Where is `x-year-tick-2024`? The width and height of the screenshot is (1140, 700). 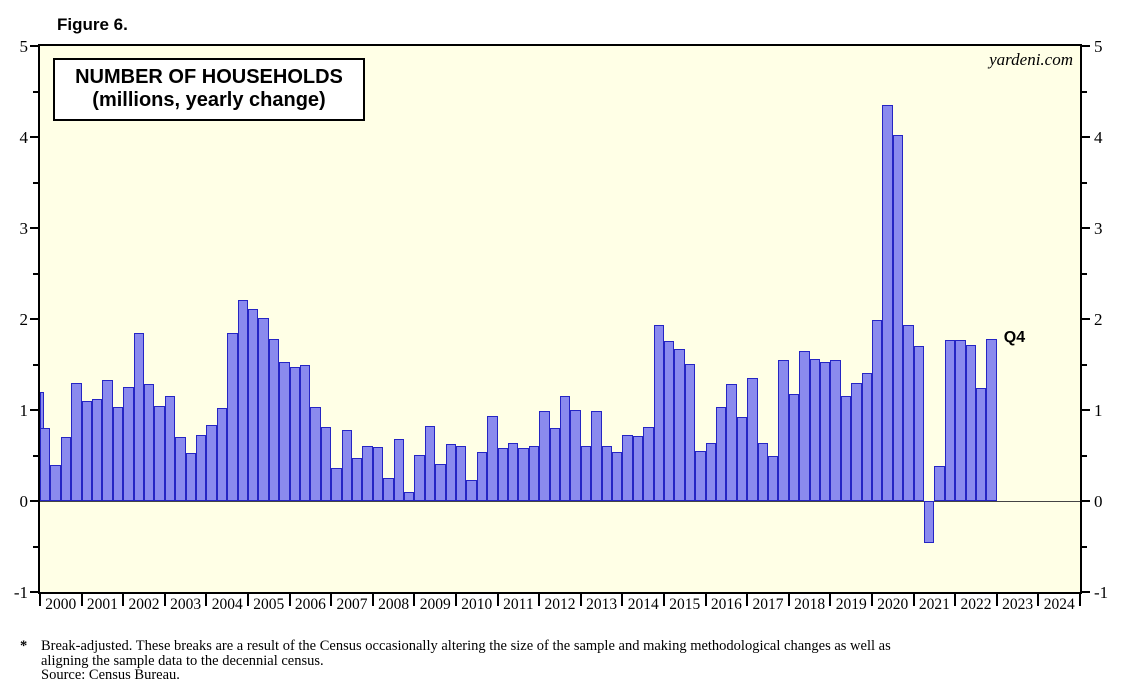 x-year-tick-2024 is located at coordinates (1038, 600).